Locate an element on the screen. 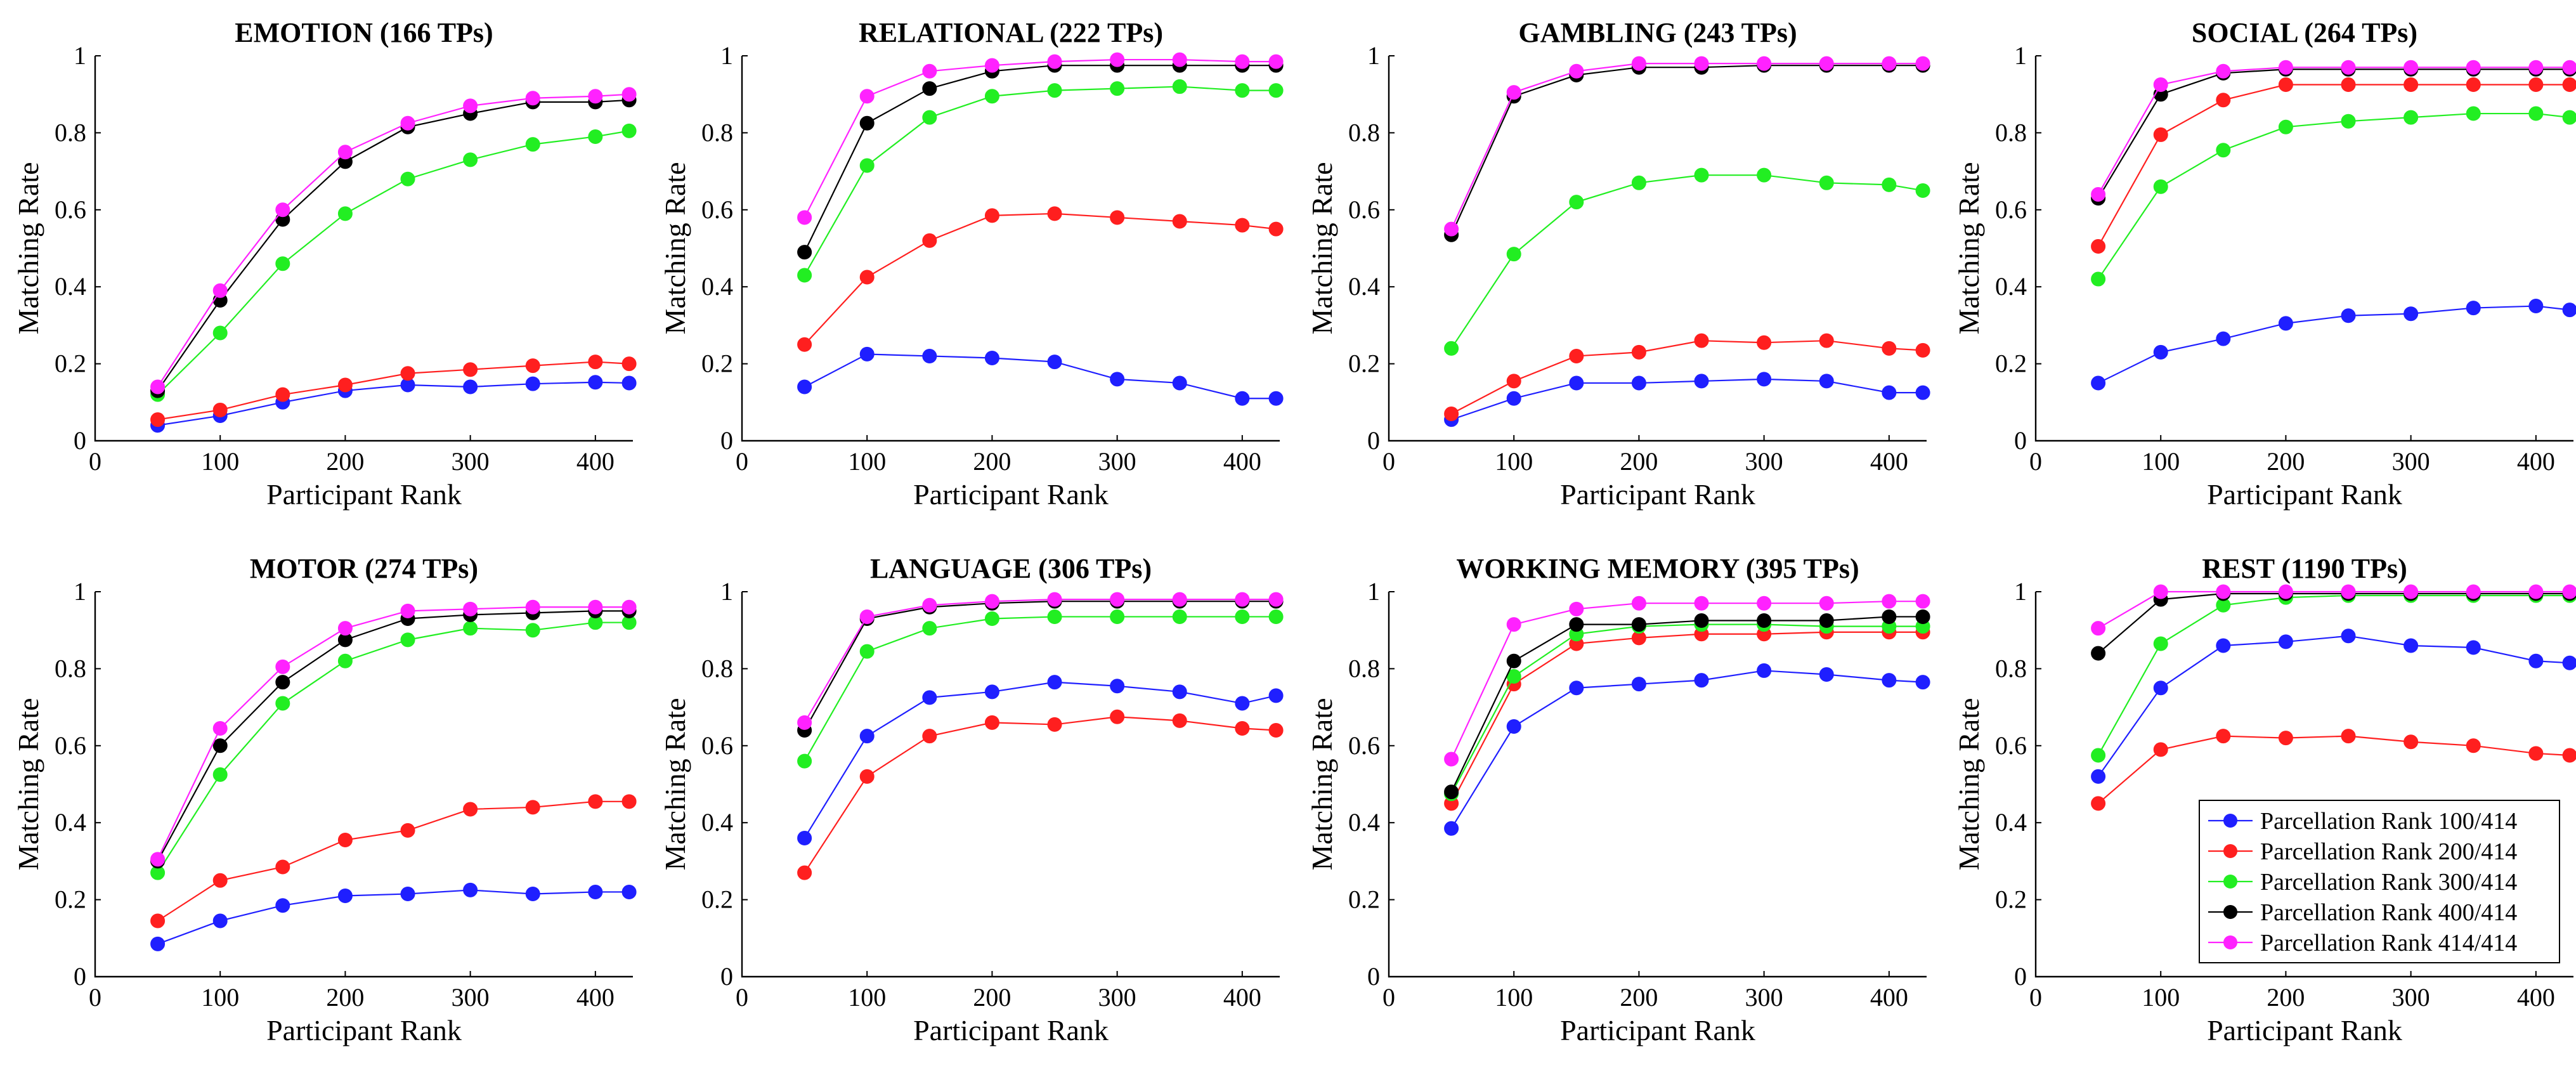 Image resolution: width=2576 pixels, height=1068 pixels. panel-title: WORKING MEMORY (395 TPs) is located at coordinates (1658, 568).